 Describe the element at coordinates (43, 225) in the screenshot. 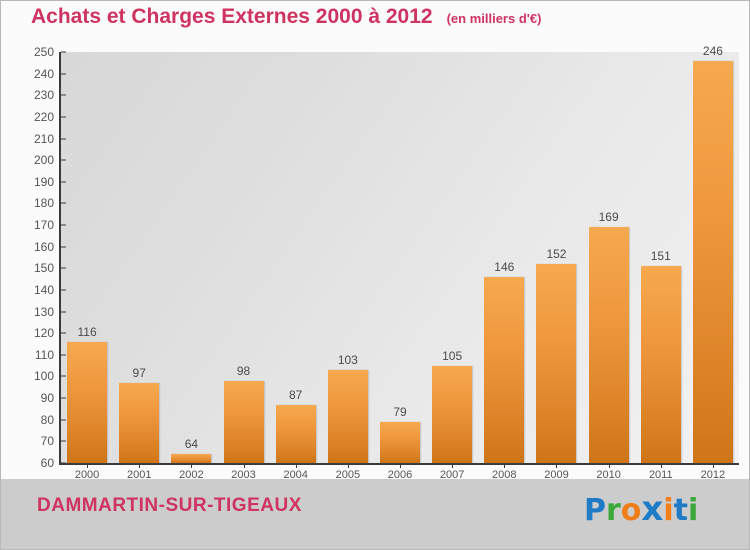

I see `y-axis-tick-label: 170` at that location.